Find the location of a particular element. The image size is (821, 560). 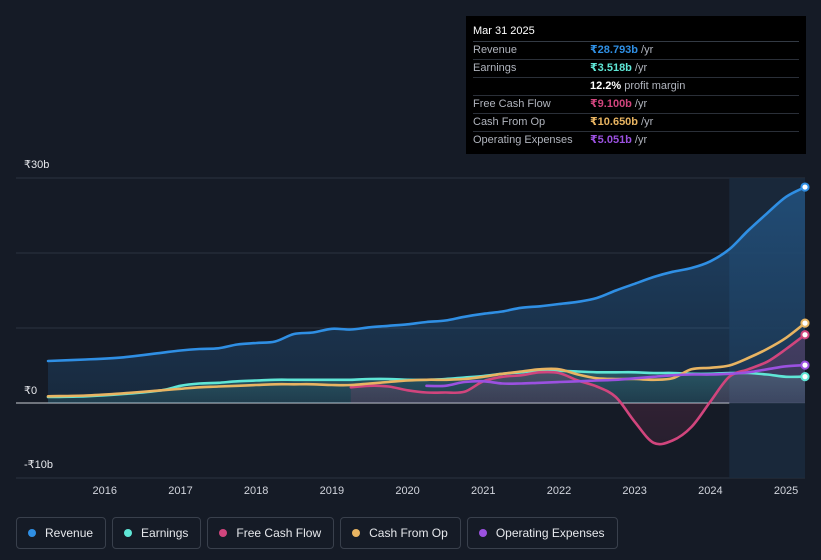

legend-item-free-cash-flow: Free Cash Flow is located at coordinates (271, 533).